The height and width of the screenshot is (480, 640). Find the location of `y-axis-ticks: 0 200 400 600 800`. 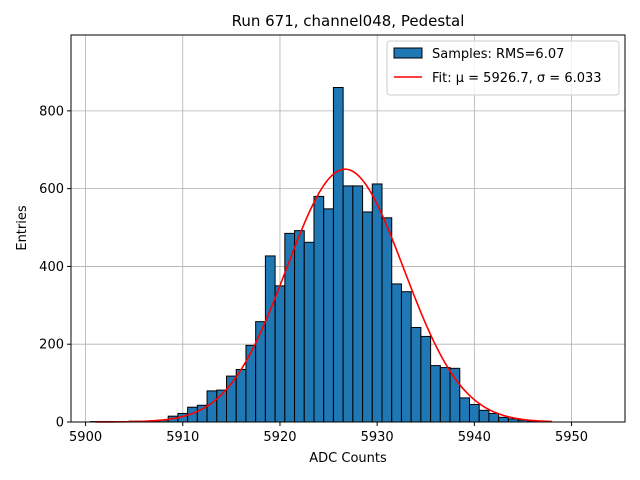

y-axis-ticks: 0 200 400 600 800 is located at coordinates (55, 267).